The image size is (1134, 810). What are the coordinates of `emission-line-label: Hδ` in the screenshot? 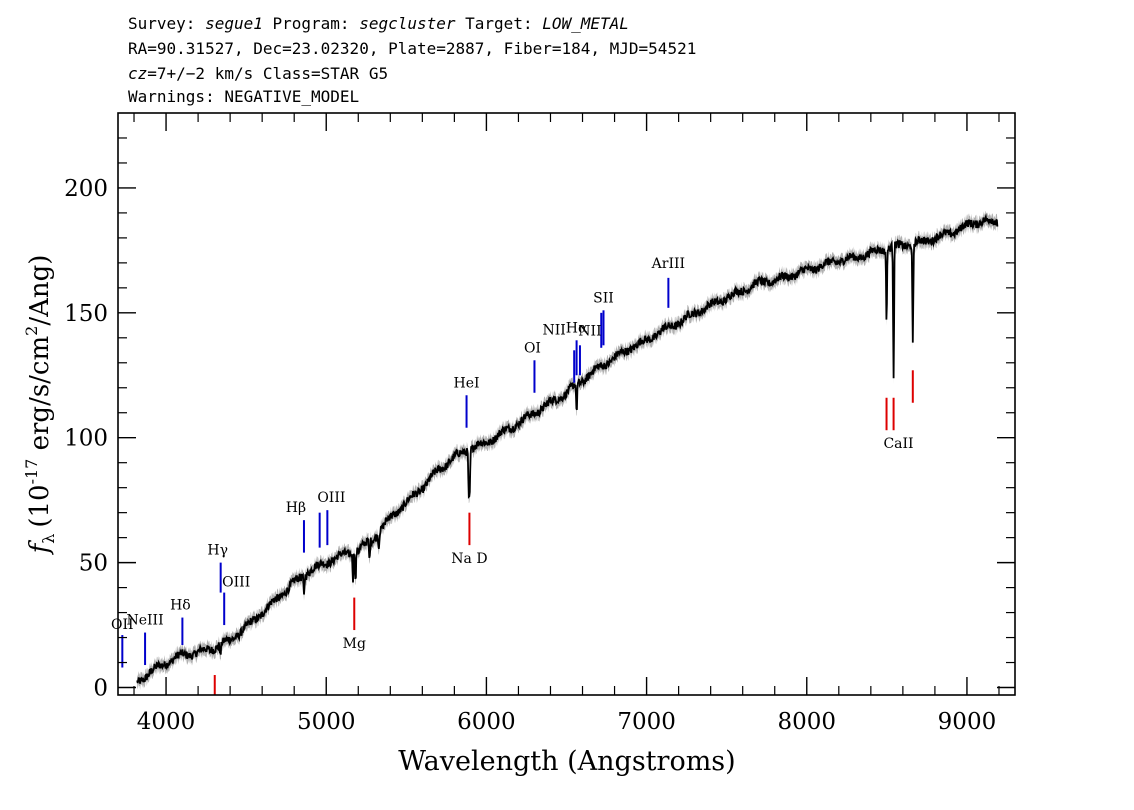 It's located at (180, 606).